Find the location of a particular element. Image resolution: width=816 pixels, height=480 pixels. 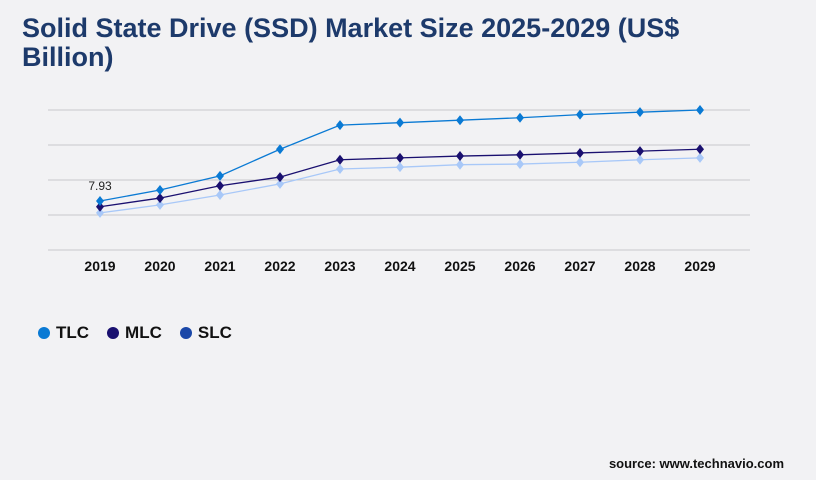

legend-item-tlc: TLC is located at coordinates (63, 333).